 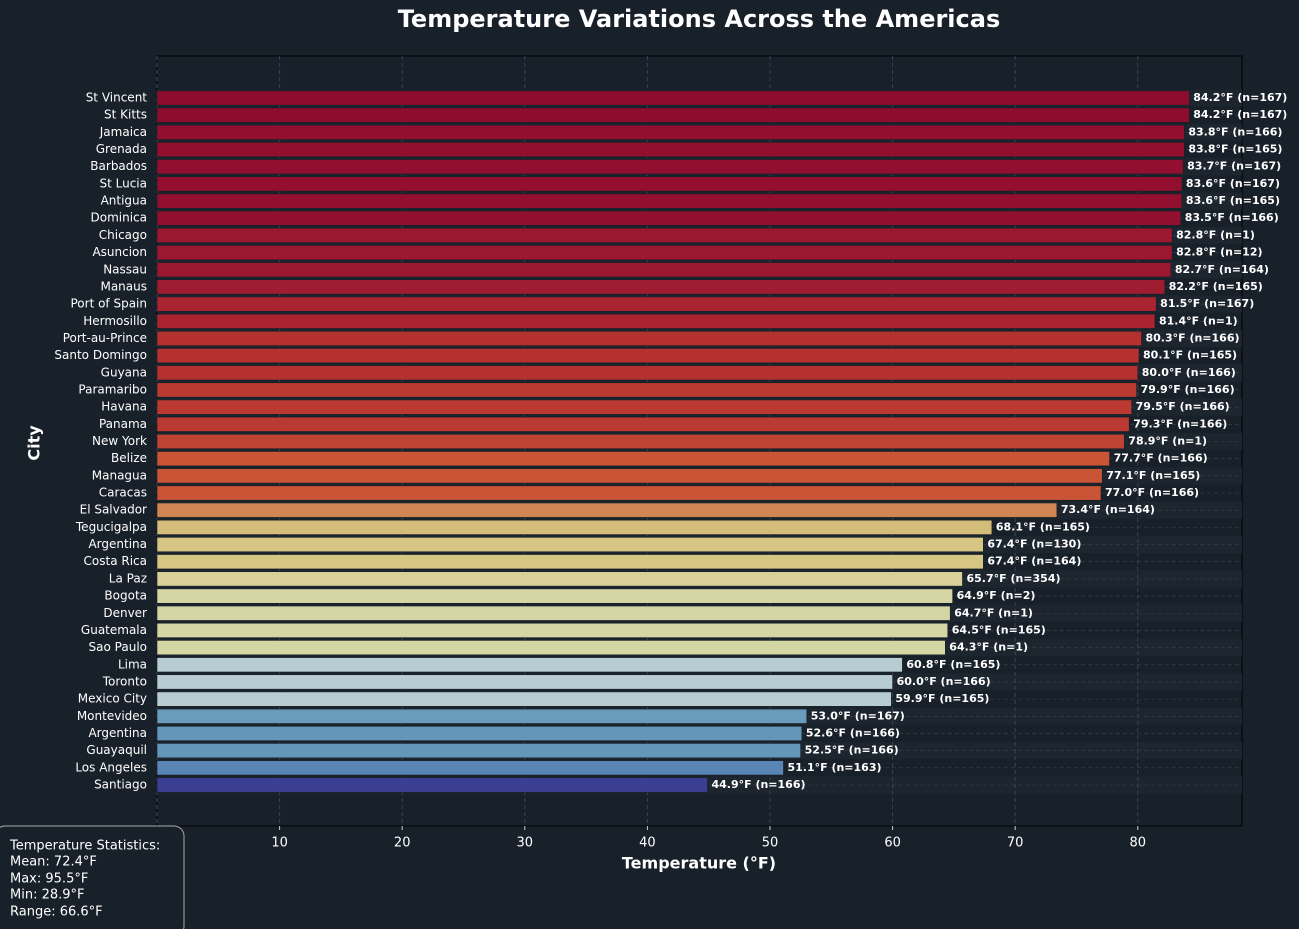 I want to click on x-tick-label: 70, so click(x=1015, y=843).